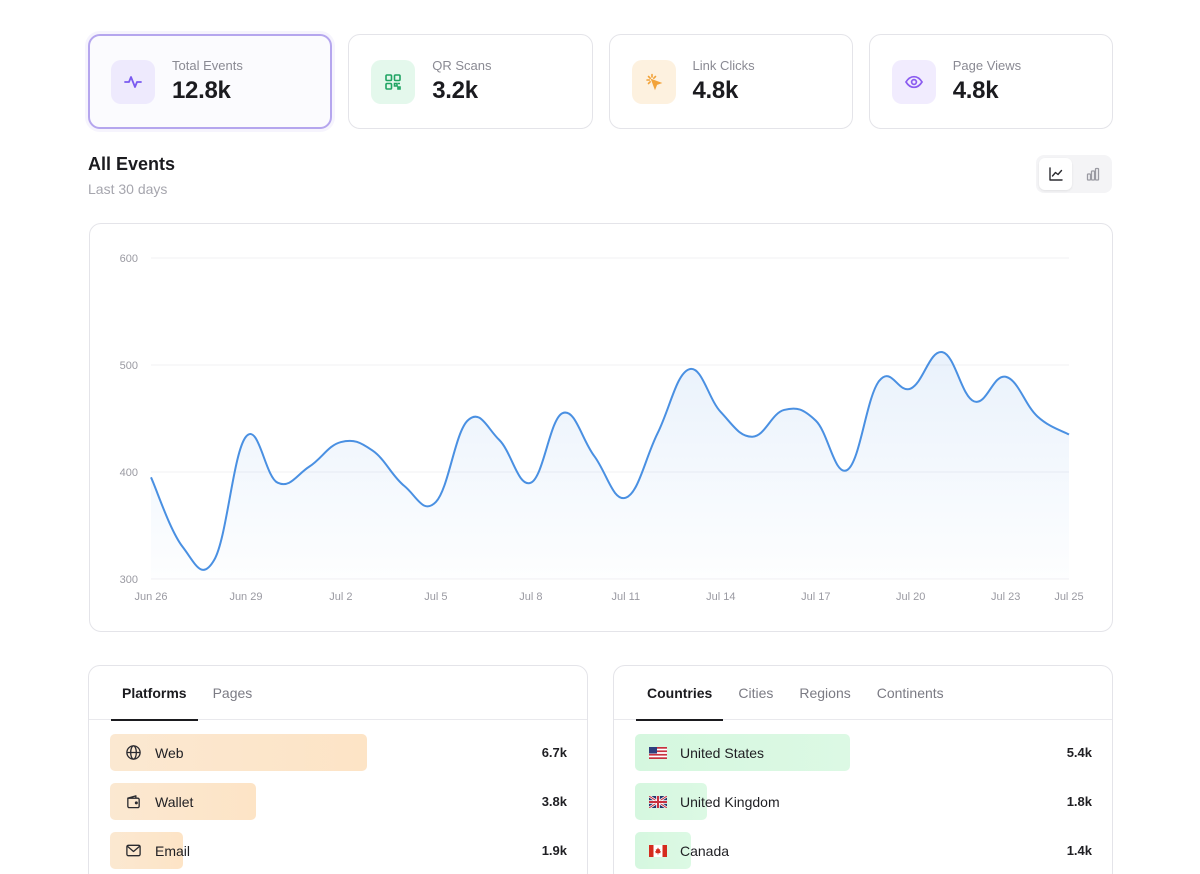  I want to click on stat-card-total-events: Total Events 12.8k, so click(210, 81).